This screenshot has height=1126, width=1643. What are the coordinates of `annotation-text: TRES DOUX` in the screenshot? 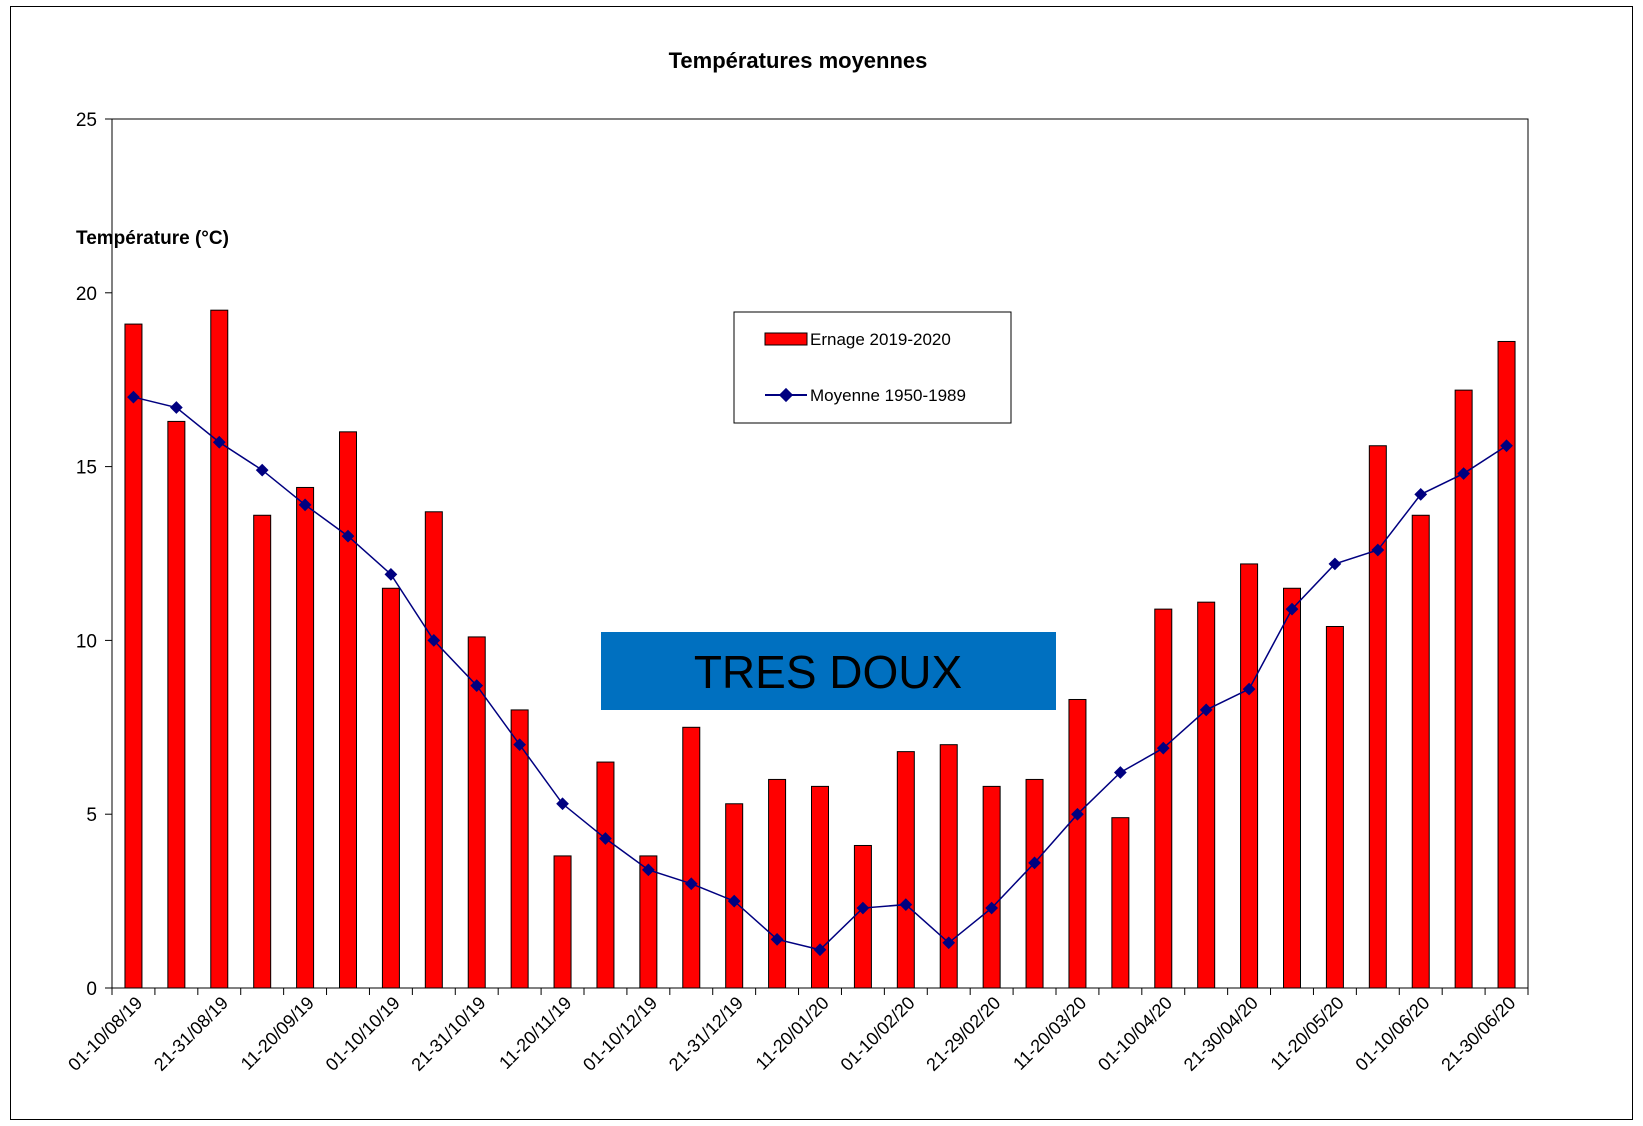 It's located at (828, 672).